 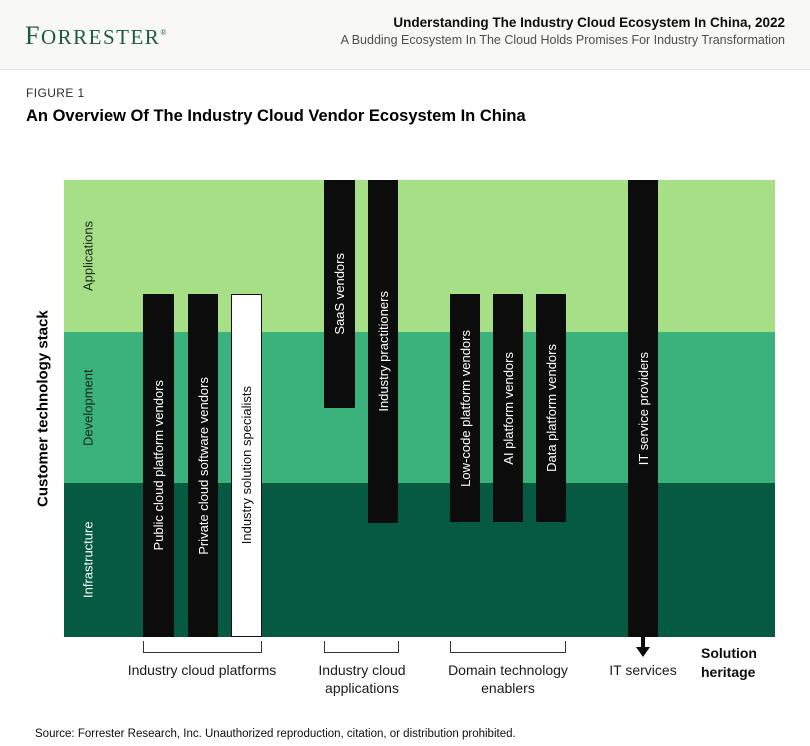 I want to click on vendor-bar-low-code-platform-vendors: Low-code platform vendors, so click(x=465, y=408).